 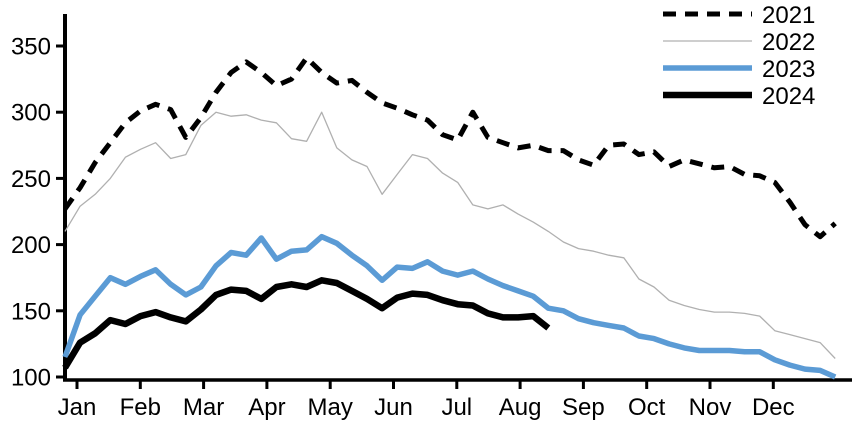 I want to click on y-tick-label: 350, so click(x=31, y=47).